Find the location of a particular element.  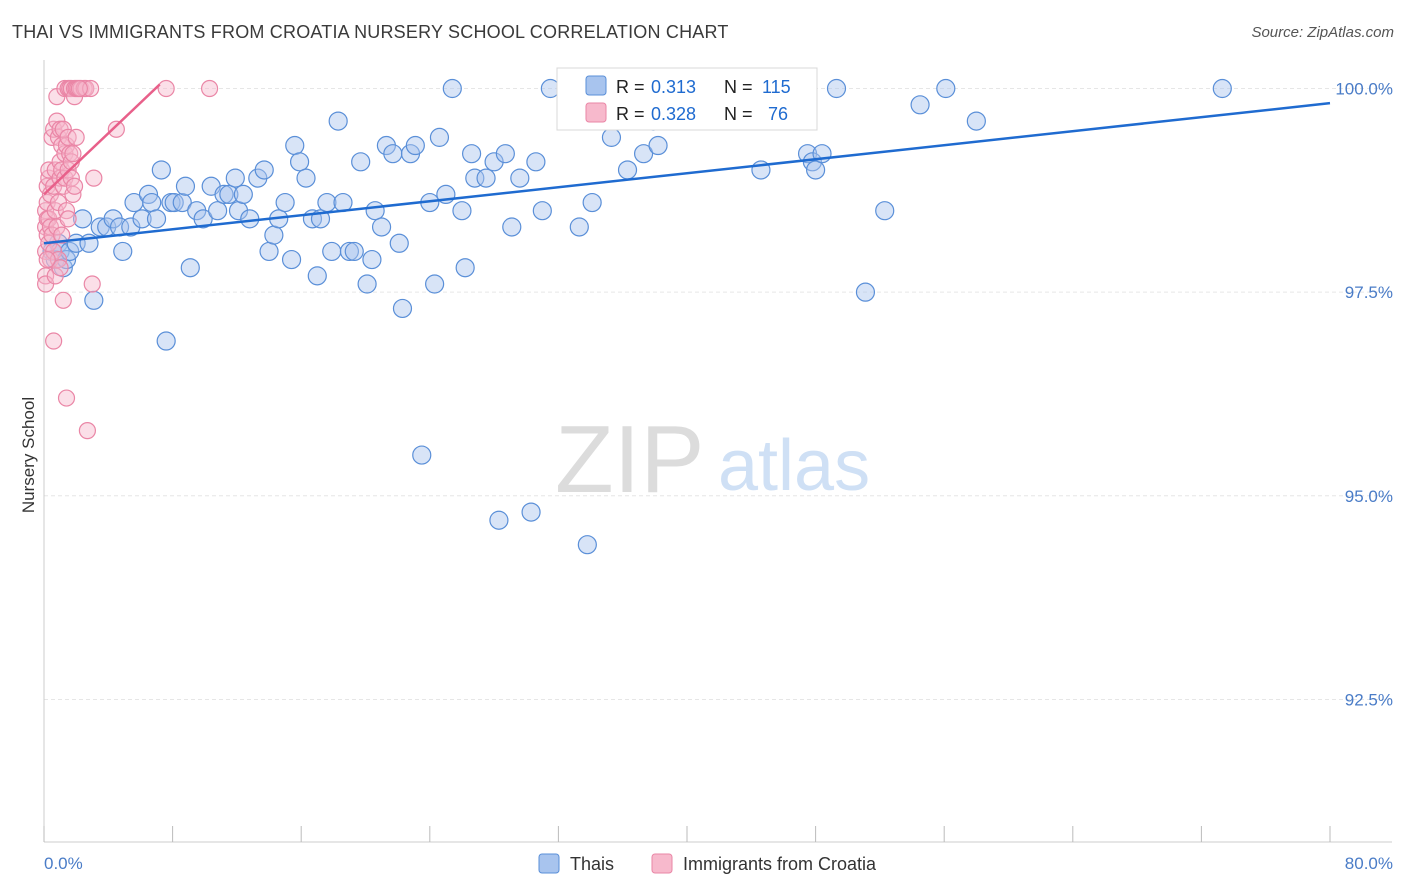

stats-box: R = 0.313 N = 115 R = 0.328 N = 76 is located at coordinates (687, 99).